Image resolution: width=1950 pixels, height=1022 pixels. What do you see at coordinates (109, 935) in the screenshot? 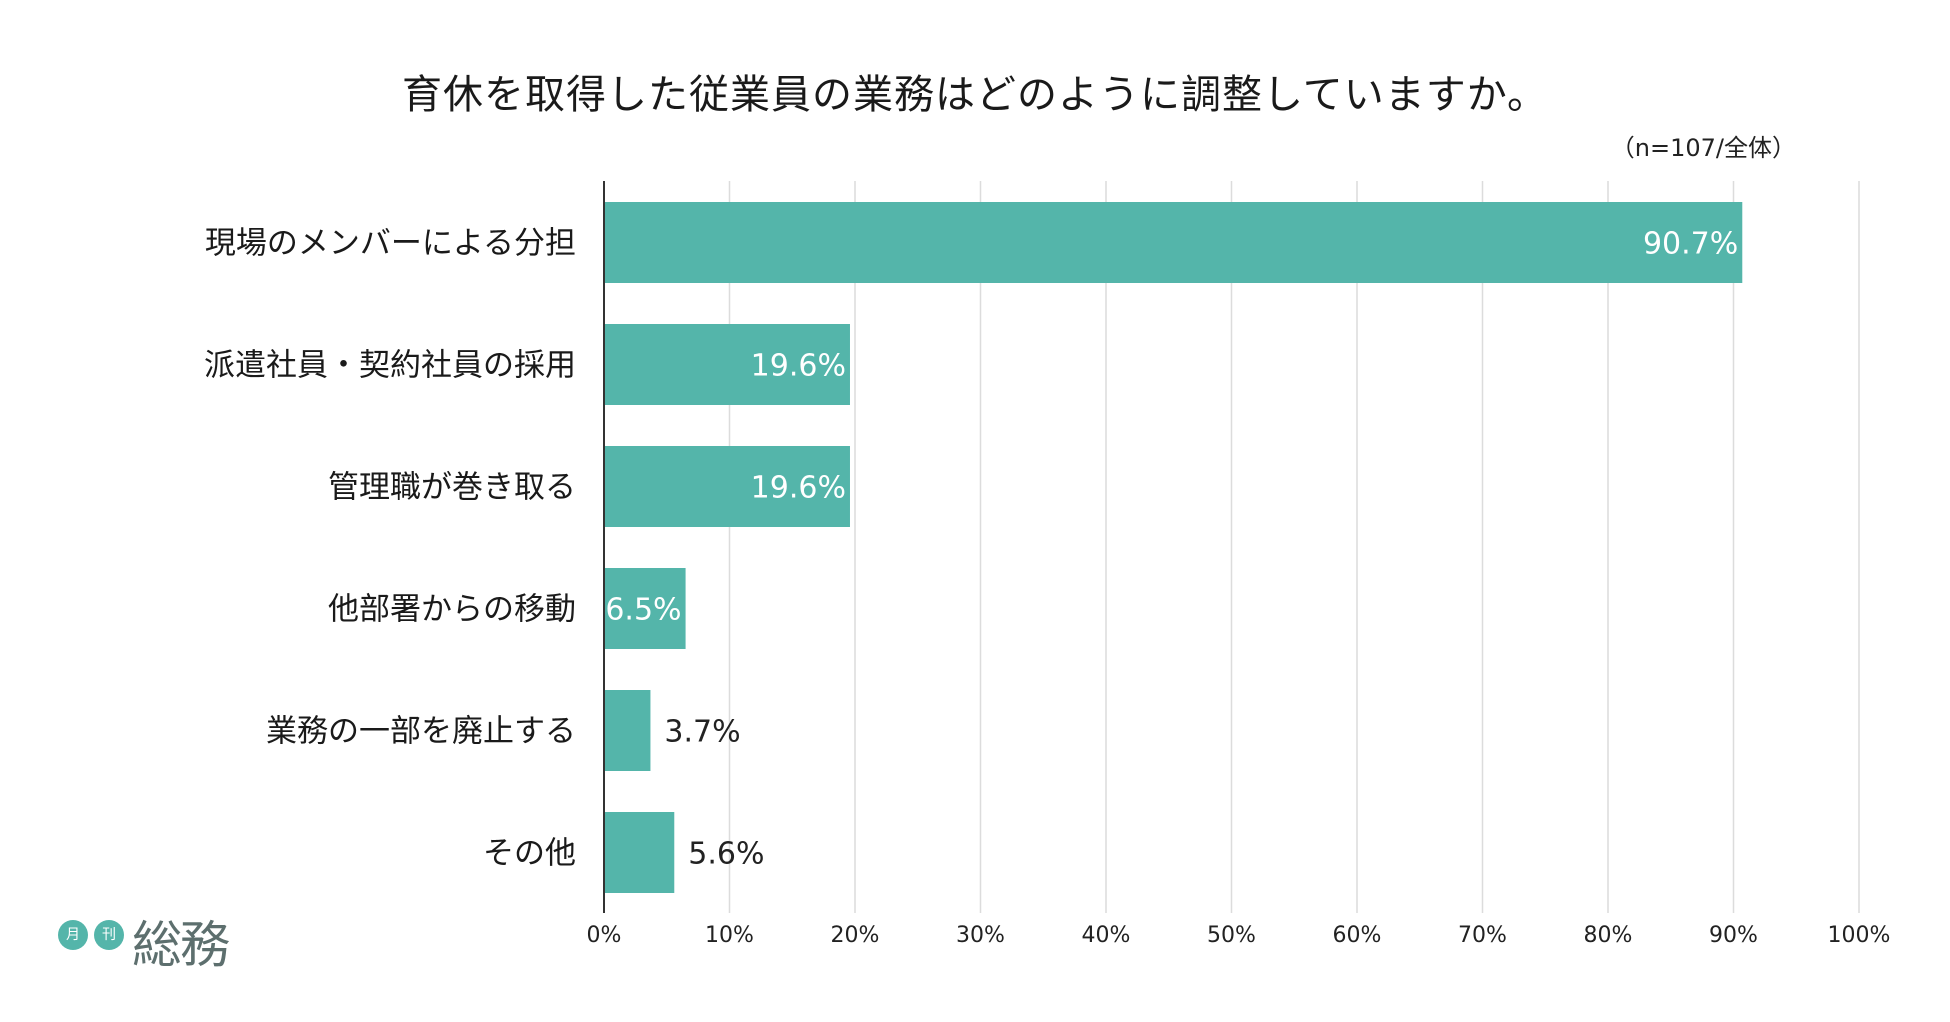
I see `logo-badge-publication: 刊` at bounding box center [109, 935].